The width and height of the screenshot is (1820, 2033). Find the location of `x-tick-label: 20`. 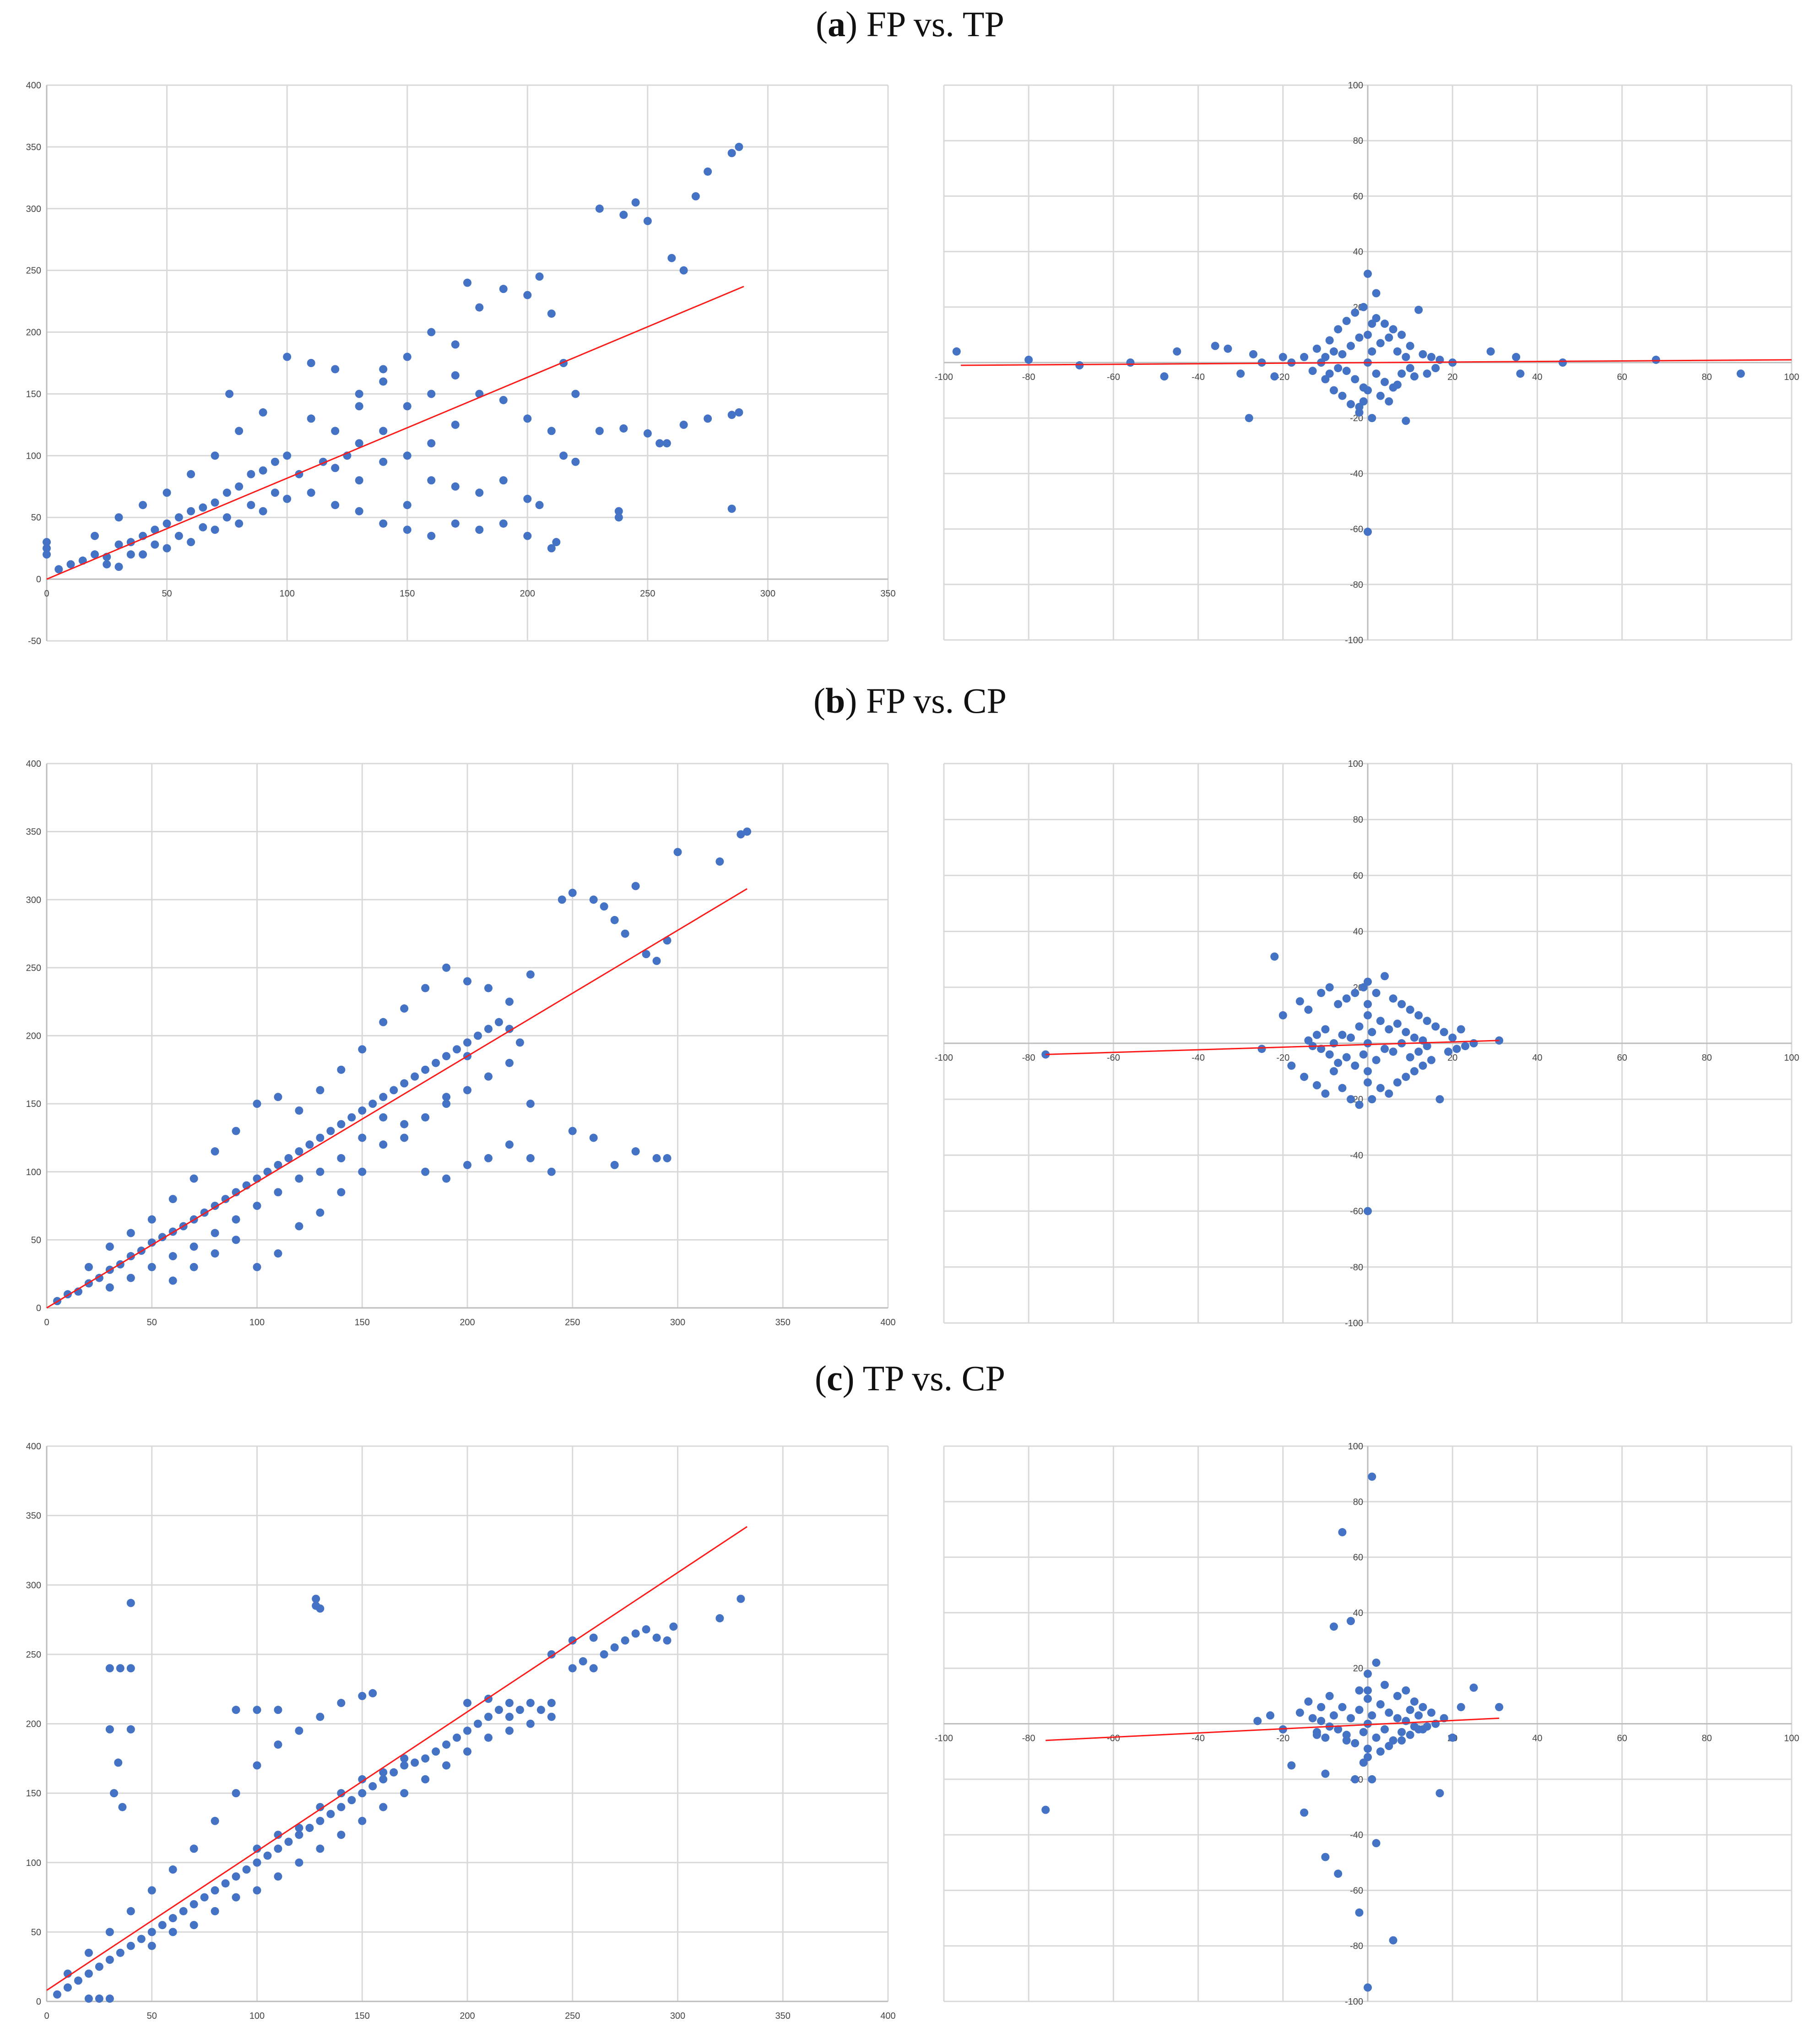

x-tick-label: 20 is located at coordinates (1452, 1739).